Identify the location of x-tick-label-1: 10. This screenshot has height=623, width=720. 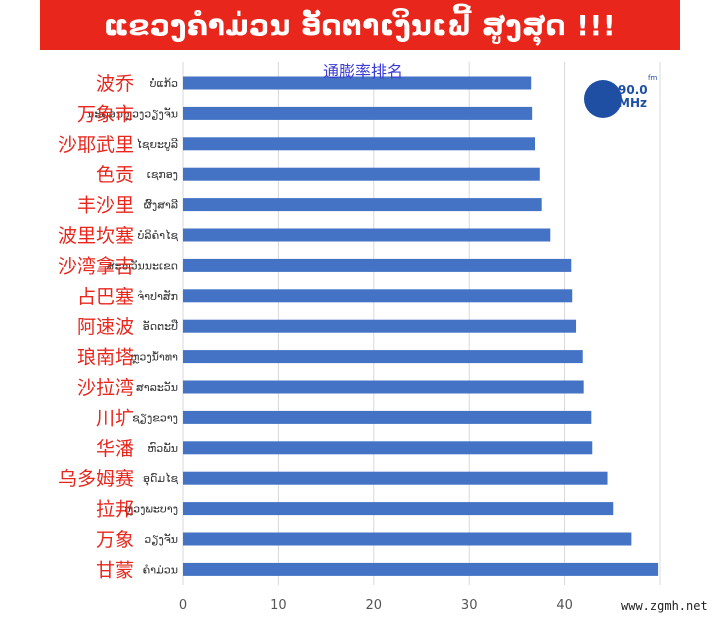
(278, 605).